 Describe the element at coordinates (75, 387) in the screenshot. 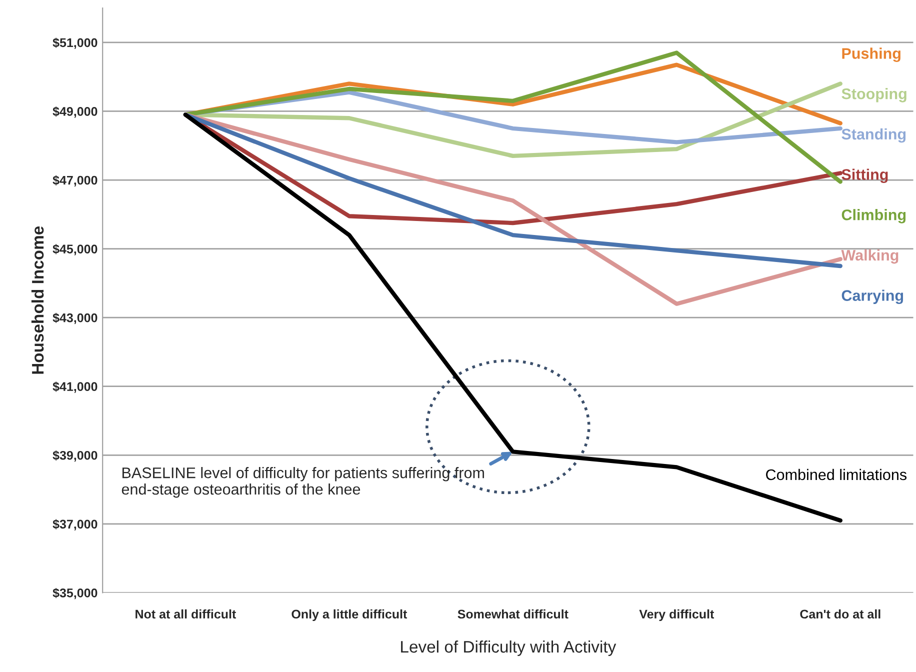

I see `y-tick-label: $41,000` at that location.